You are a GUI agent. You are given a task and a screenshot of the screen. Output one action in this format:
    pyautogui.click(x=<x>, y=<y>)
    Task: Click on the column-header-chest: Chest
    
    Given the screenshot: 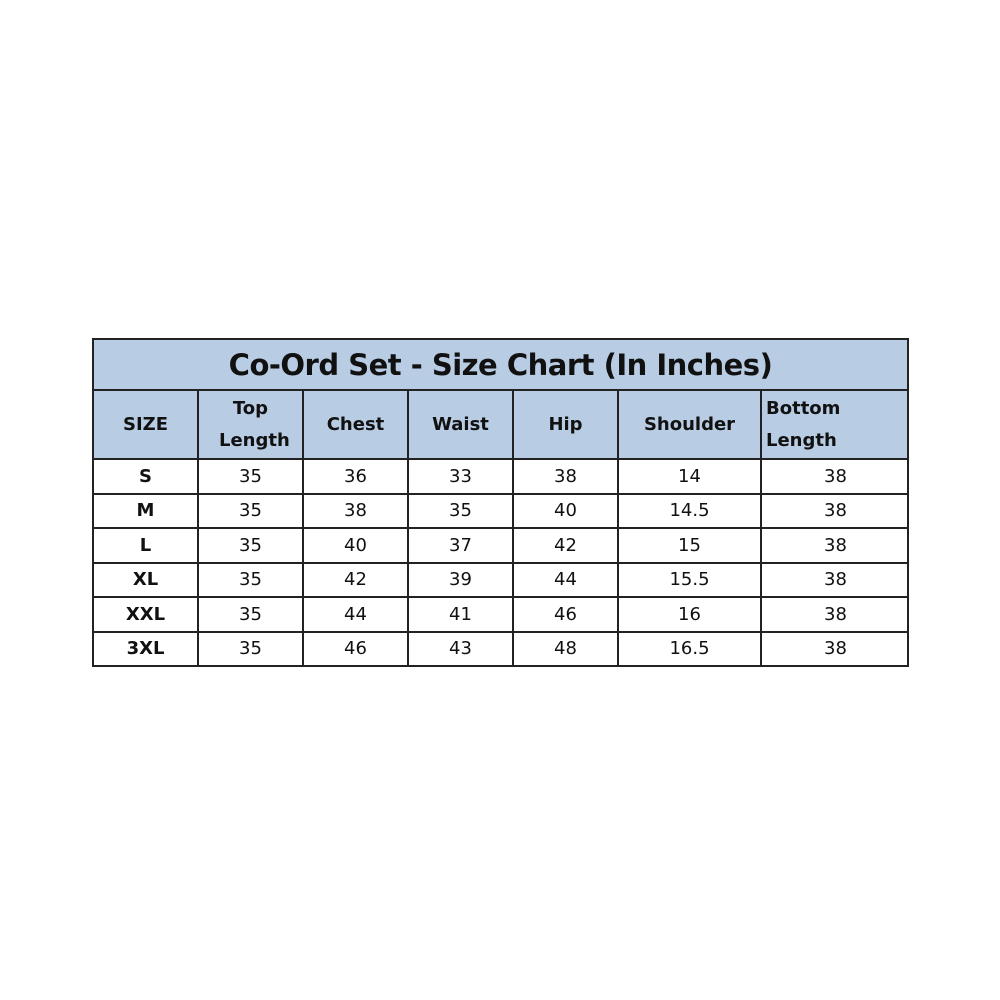 What is the action you would take?
    pyautogui.click(x=355, y=424)
    